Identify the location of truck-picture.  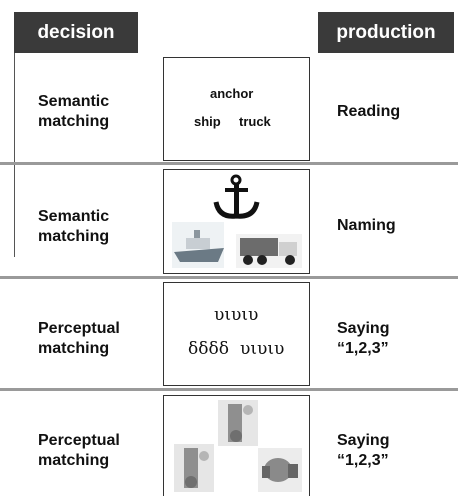
(269, 251).